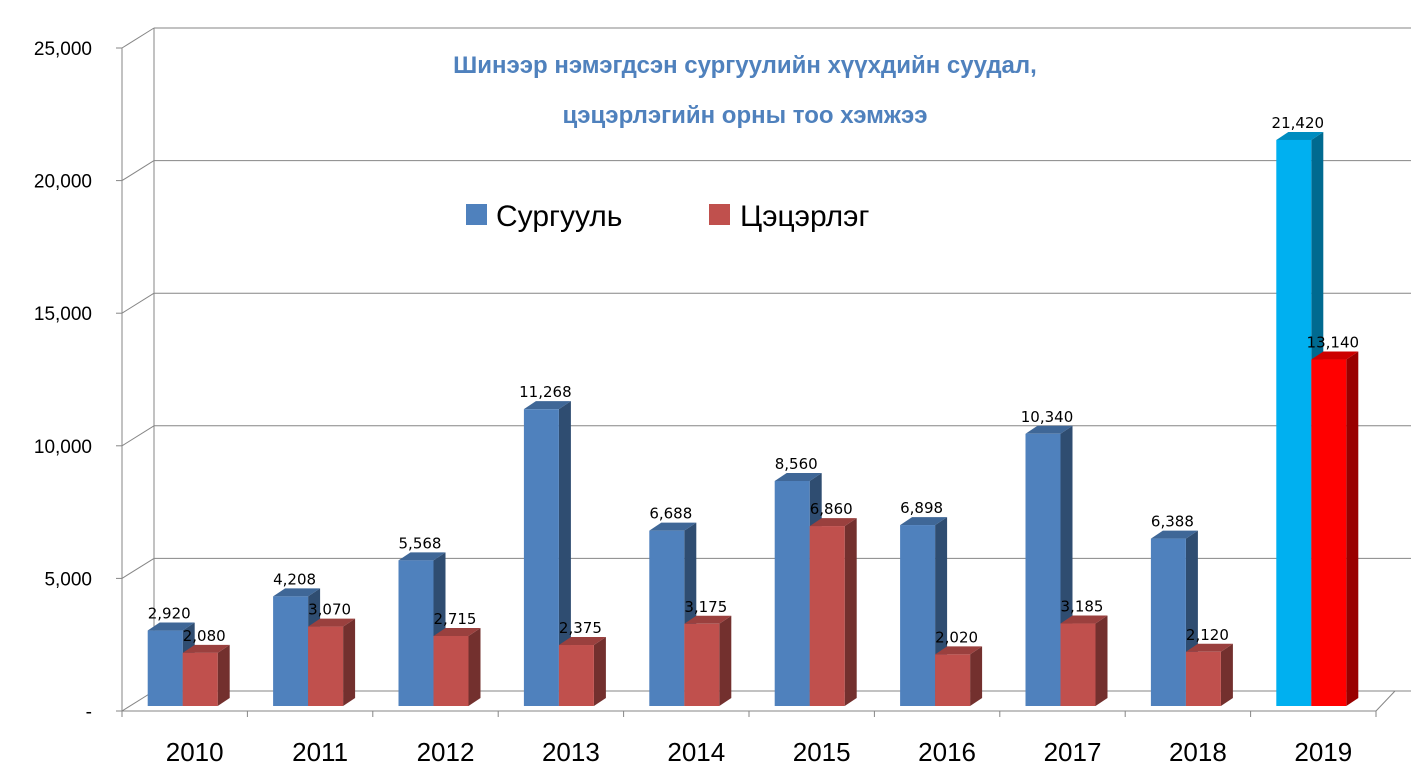 The width and height of the screenshot is (1411, 783). I want to click on data-label: 10,340, so click(1047, 417).